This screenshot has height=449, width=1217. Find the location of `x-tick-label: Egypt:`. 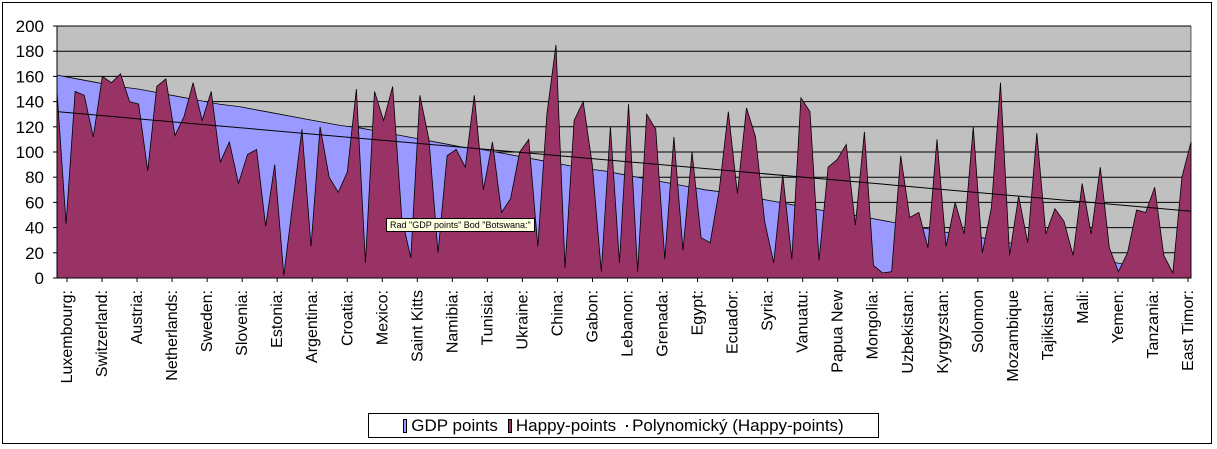

x-tick-label: Egypt: is located at coordinates (698, 312).